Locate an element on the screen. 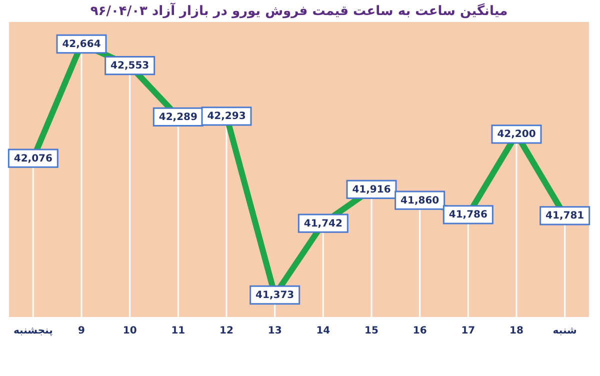  data-label: 41,781 is located at coordinates (565, 216).